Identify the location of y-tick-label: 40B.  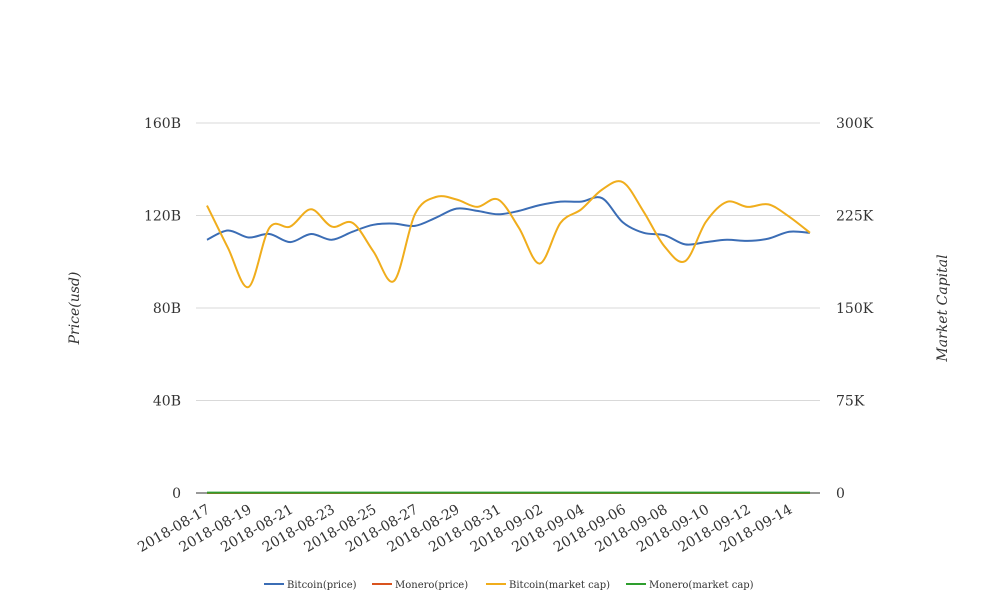
(167, 402).